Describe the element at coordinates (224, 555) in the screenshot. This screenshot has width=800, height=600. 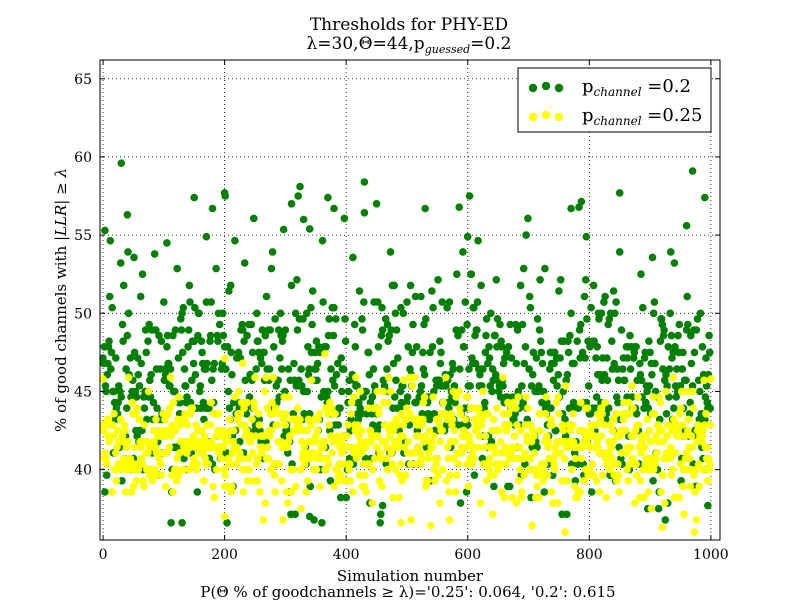
I see `x-tick-label: 200` at that location.